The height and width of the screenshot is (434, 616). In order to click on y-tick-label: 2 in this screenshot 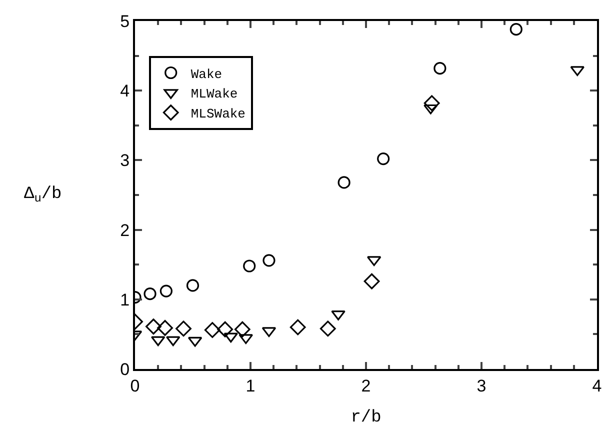, I will do `click(125, 230)`.